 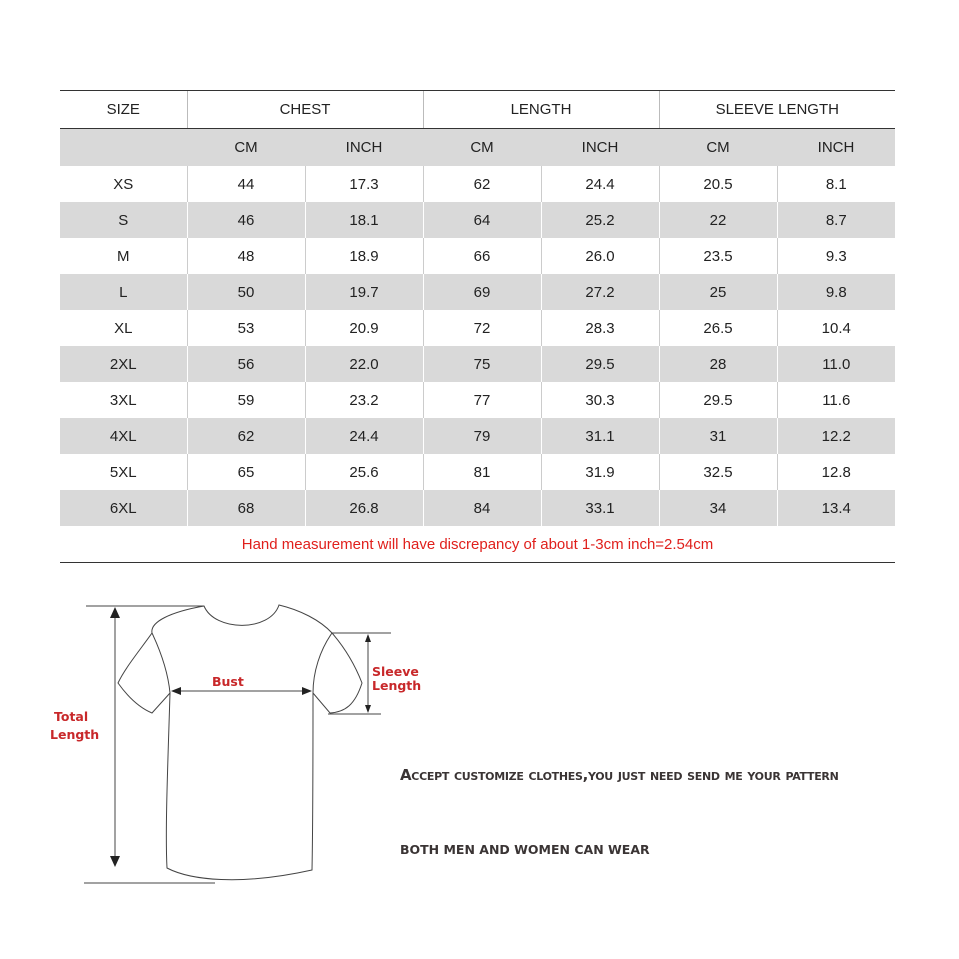 I want to click on value-cell: 8.7, so click(x=836, y=220).